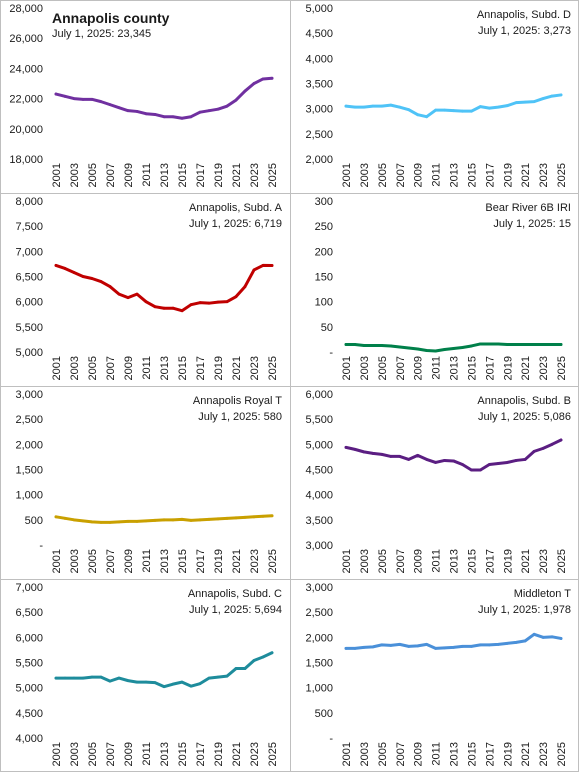 This screenshot has height=772, width=579. I want to click on y-tick-label: 200, so click(324, 252).